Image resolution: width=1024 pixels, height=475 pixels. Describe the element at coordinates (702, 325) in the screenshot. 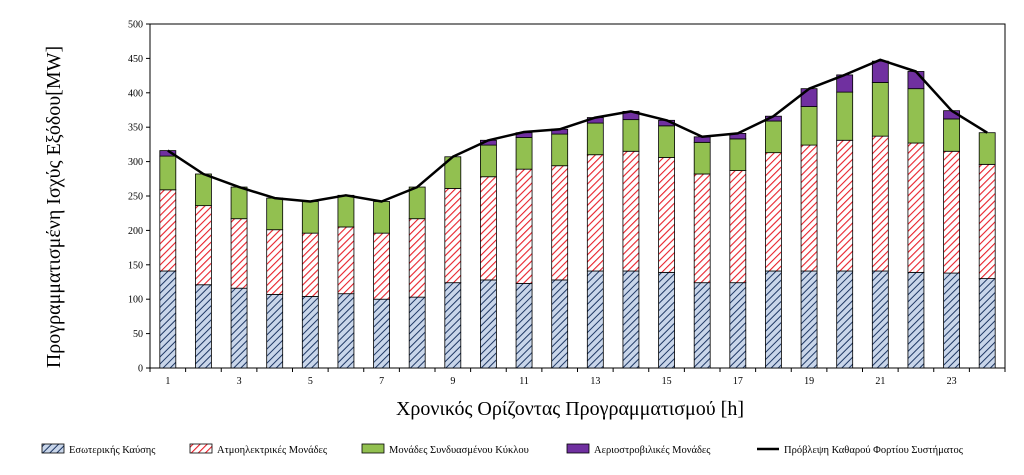

I see `bar-1-x16` at that location.